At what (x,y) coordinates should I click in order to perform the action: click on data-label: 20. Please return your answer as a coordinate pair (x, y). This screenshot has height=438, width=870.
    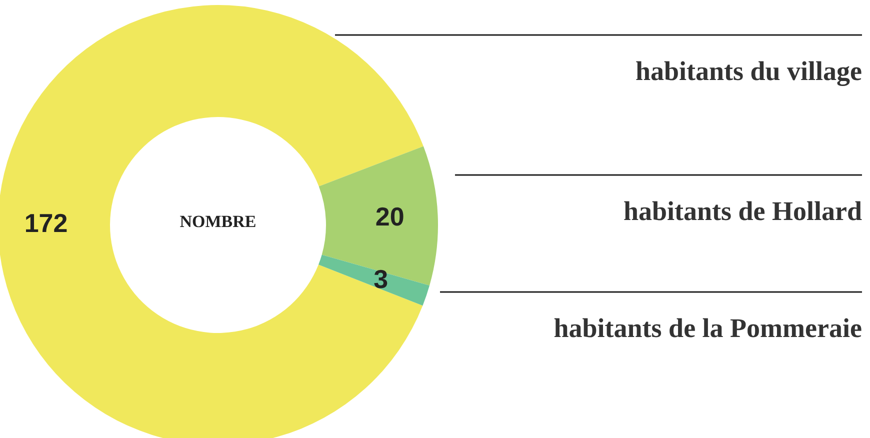
    Looking at the image, I should click on (389, 216).